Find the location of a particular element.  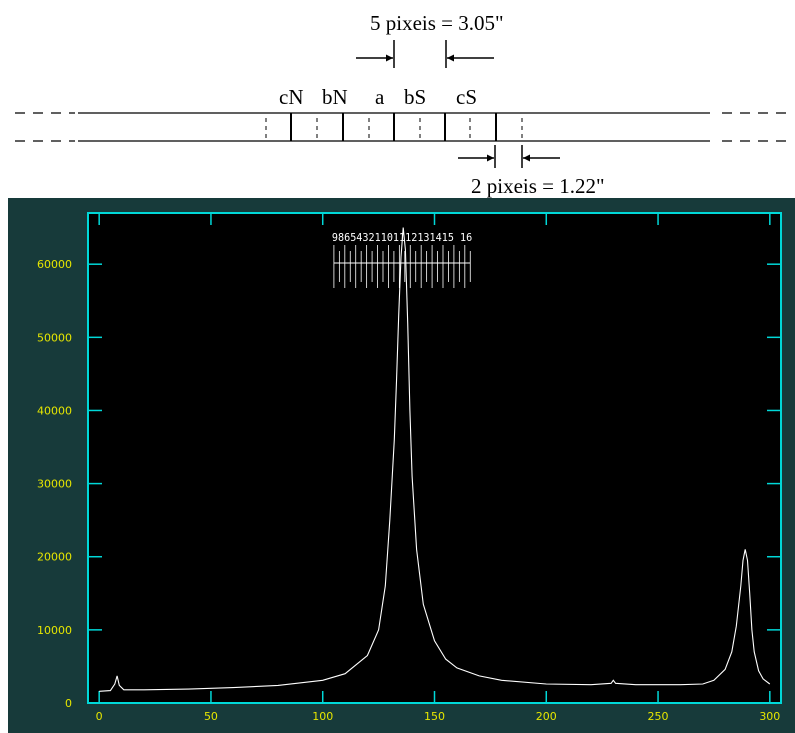

y-tick-label: 50000 is located at coordinates (54, 337).